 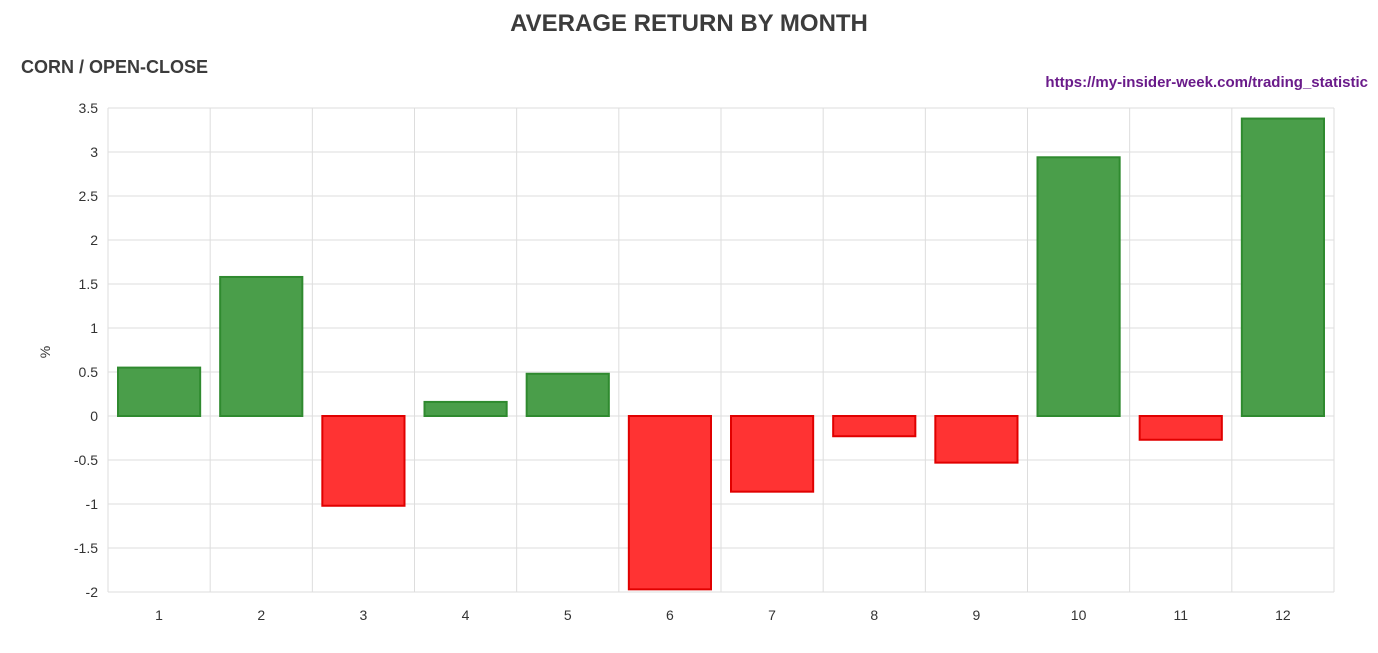 What do you see at coordinates (89, 196) in the screenshot?
I see `y-tick-label: 2.5` at bounding box center [89, 196].